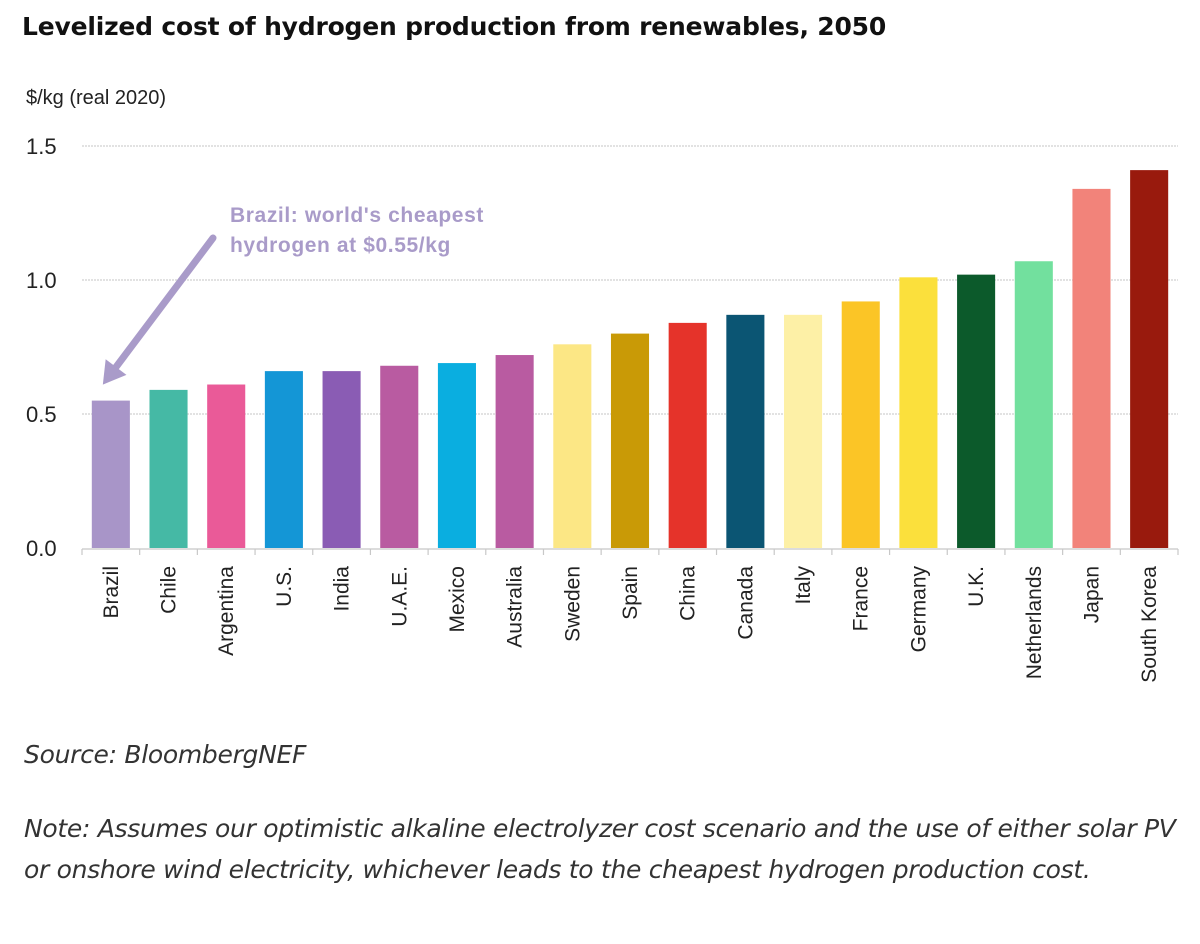  Describe the element at coordinates (110, 474) in the screenshot. I see `bar-brazil` at that location.